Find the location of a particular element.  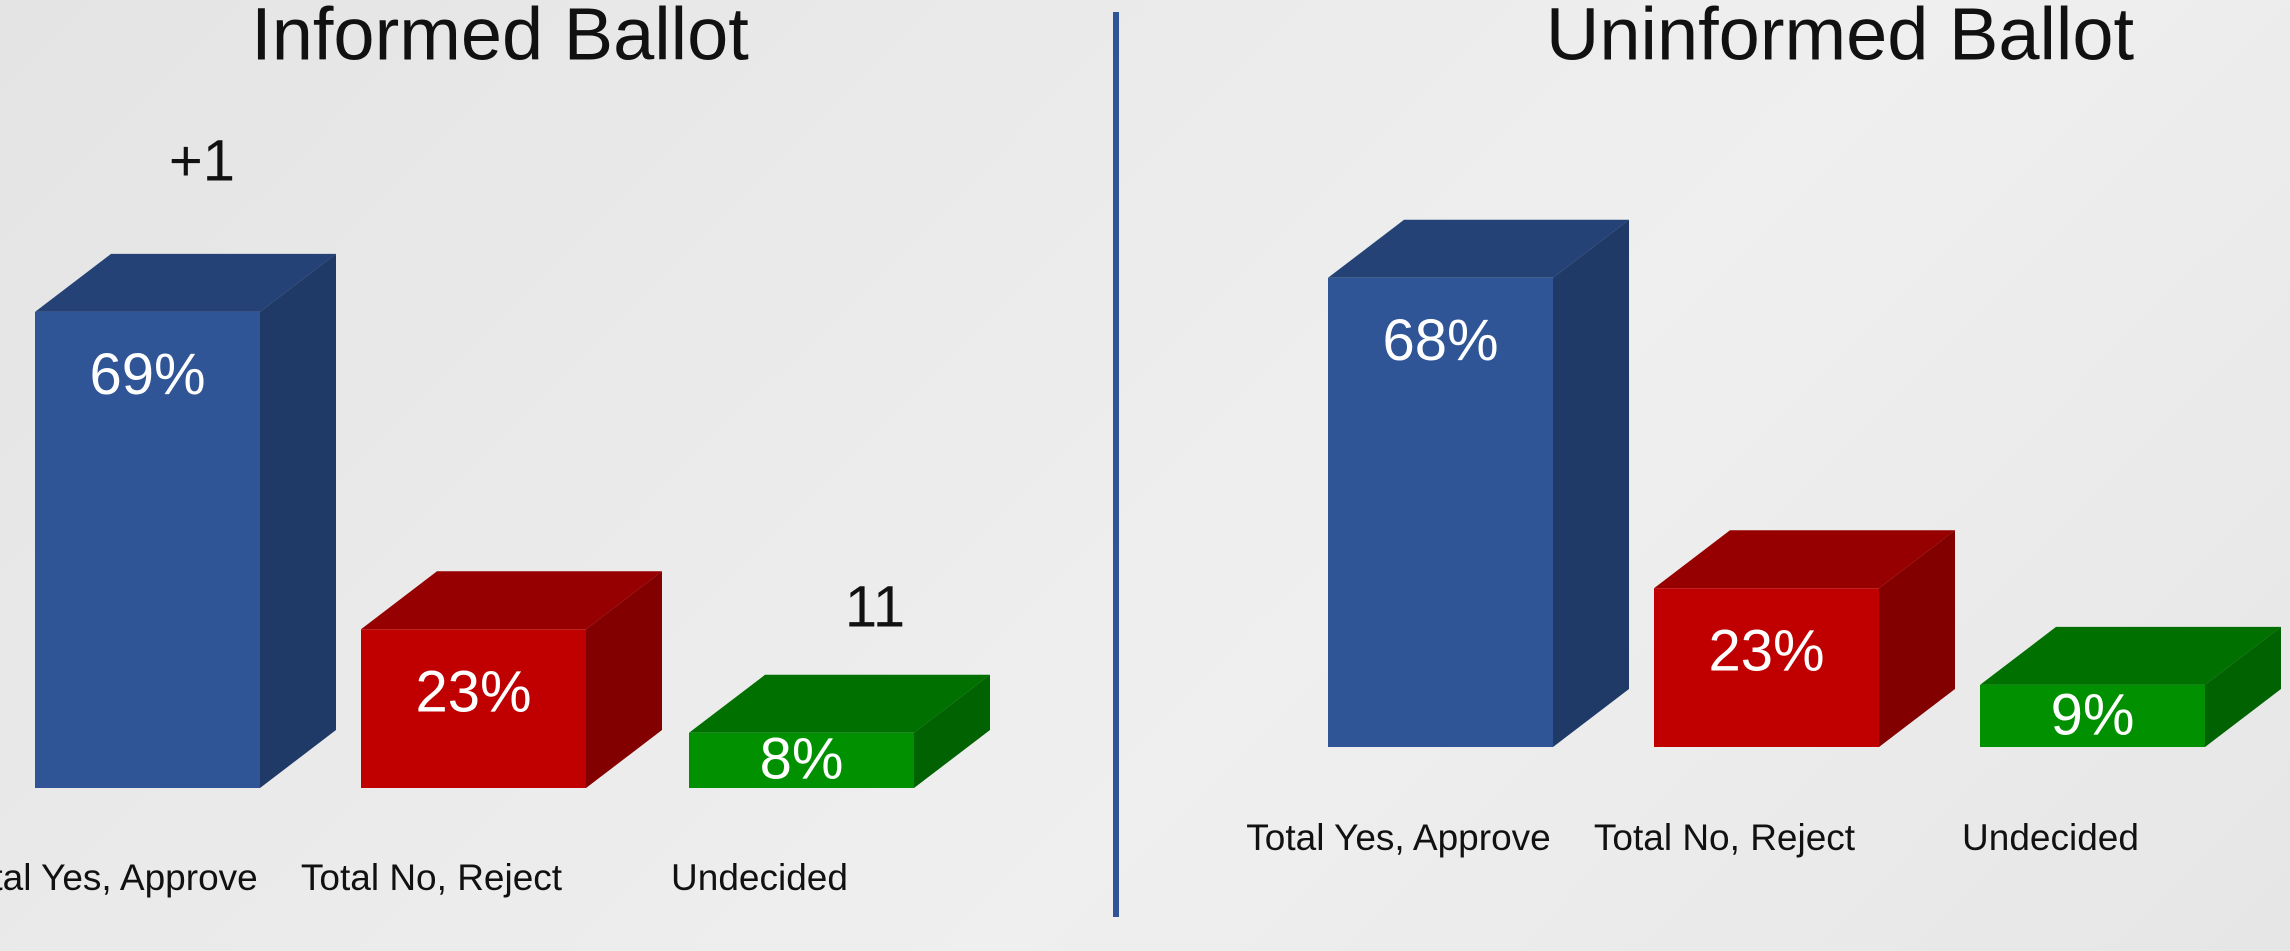

value-label: 68% is located at coordinates (1440, 340).